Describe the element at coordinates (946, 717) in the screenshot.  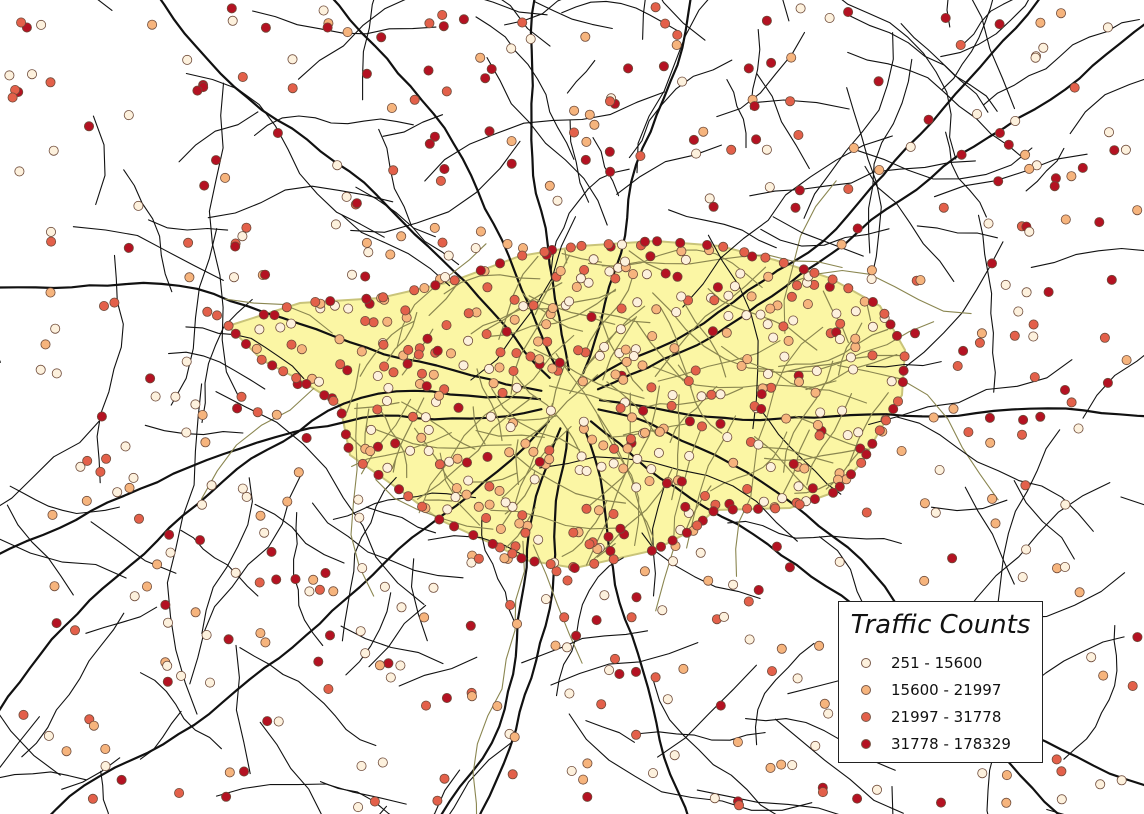
I see `legend-label-class-3: 21997 - 31778` at that location.